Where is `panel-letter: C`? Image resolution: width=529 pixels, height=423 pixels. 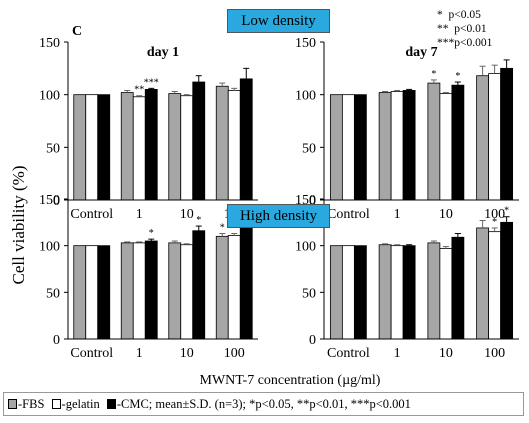
panel-letter: C is located at coordinates (77, 31).